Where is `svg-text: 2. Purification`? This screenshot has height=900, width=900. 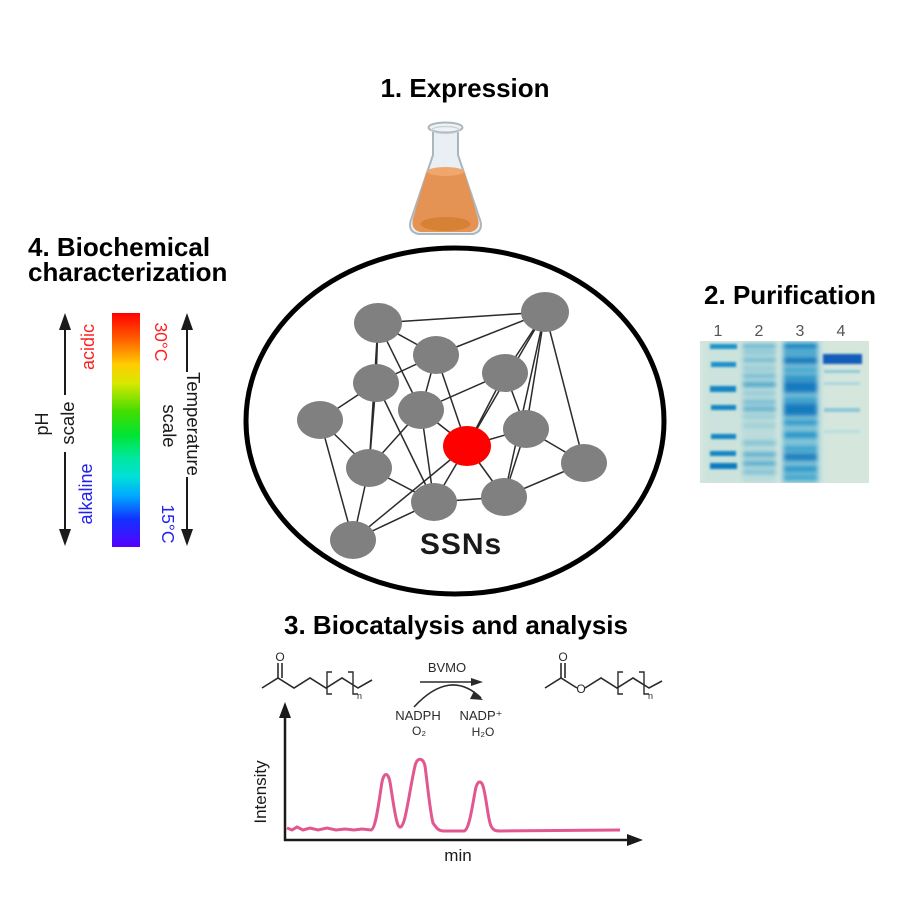
svg-text: 2. Purification is located at coordinates (790, 295).